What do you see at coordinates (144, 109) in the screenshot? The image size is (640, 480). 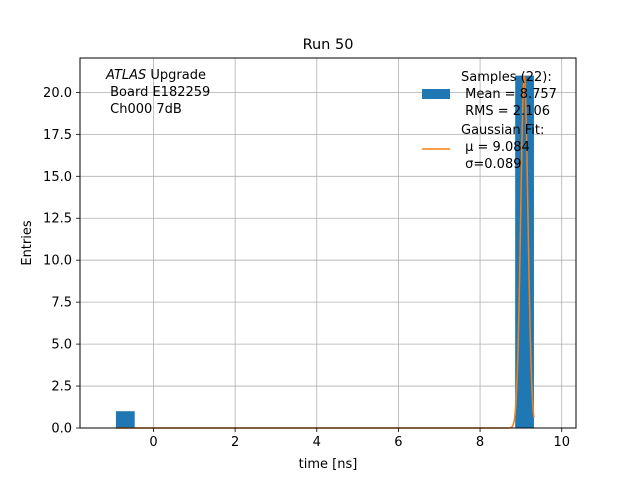 I see `annotation-line-3: Ch000 7dB` at bounding box center [144, 109].